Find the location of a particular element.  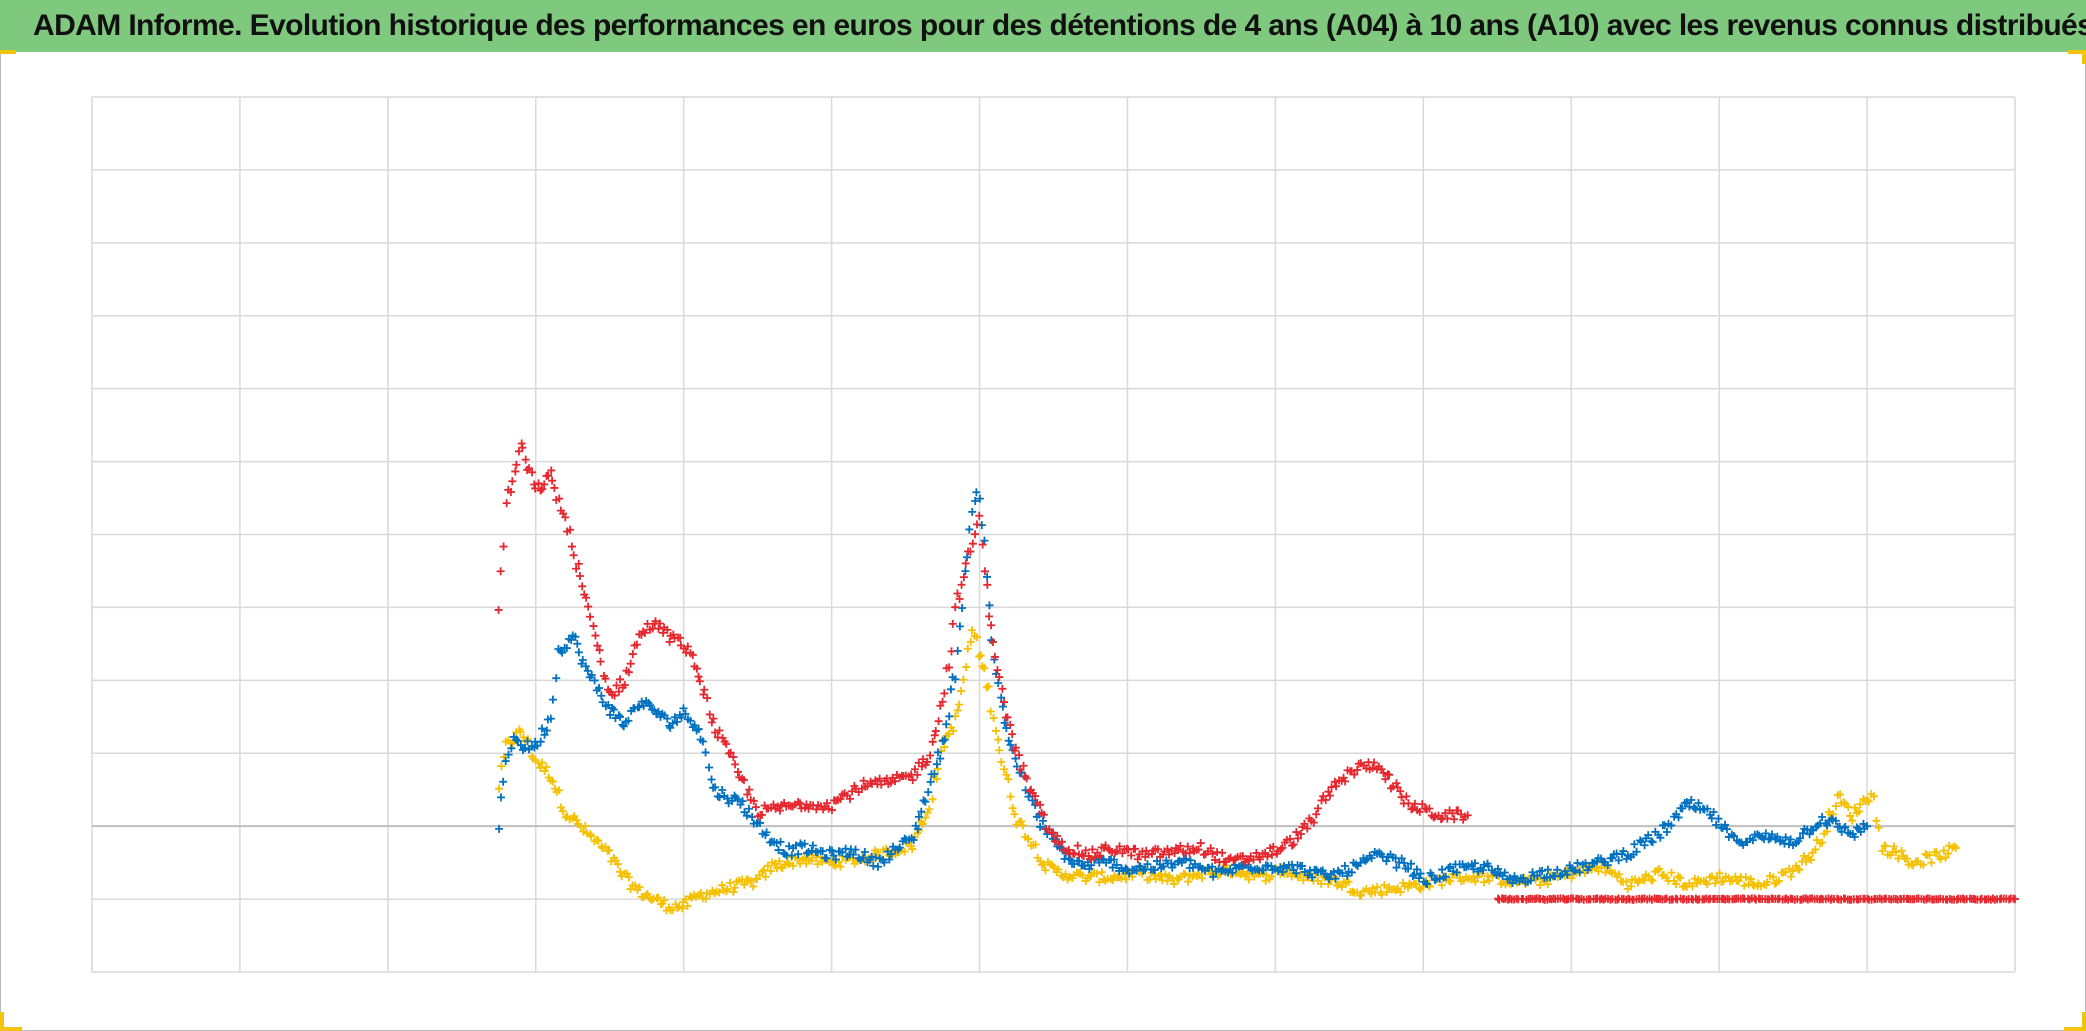

resize-handle-bottom-right-side is located at coordinates (2084, 1021).